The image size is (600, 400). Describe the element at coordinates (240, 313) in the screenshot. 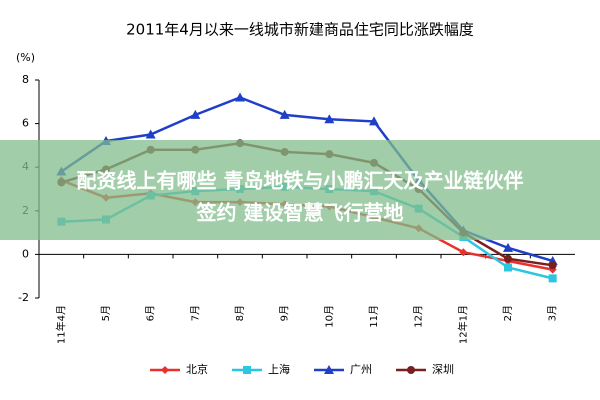

I see `x-tick-label: 8月` at that location.